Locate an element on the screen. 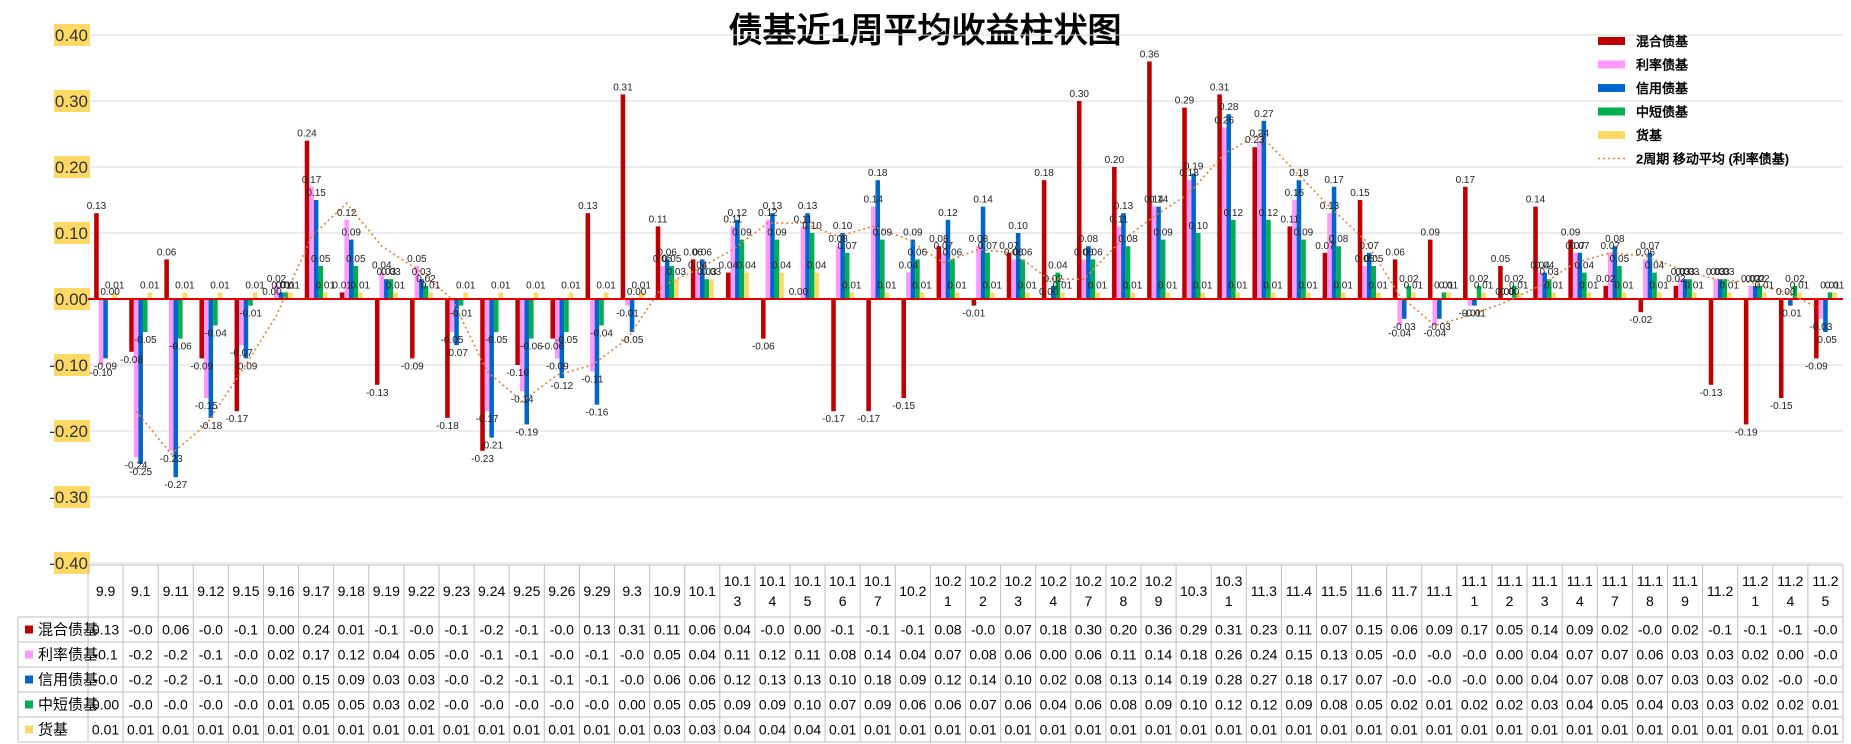  data-label: 0.23 is located at coordinates (1255, 140).